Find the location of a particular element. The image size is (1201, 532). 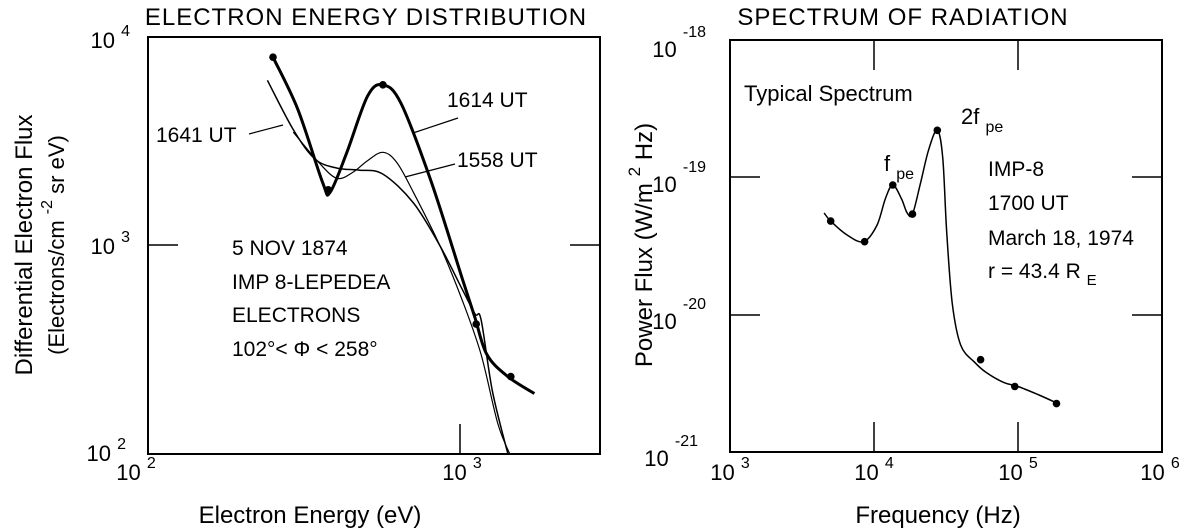

chart-left-ytick-10e2-exp: 2 is located at coordinates (121, 444).